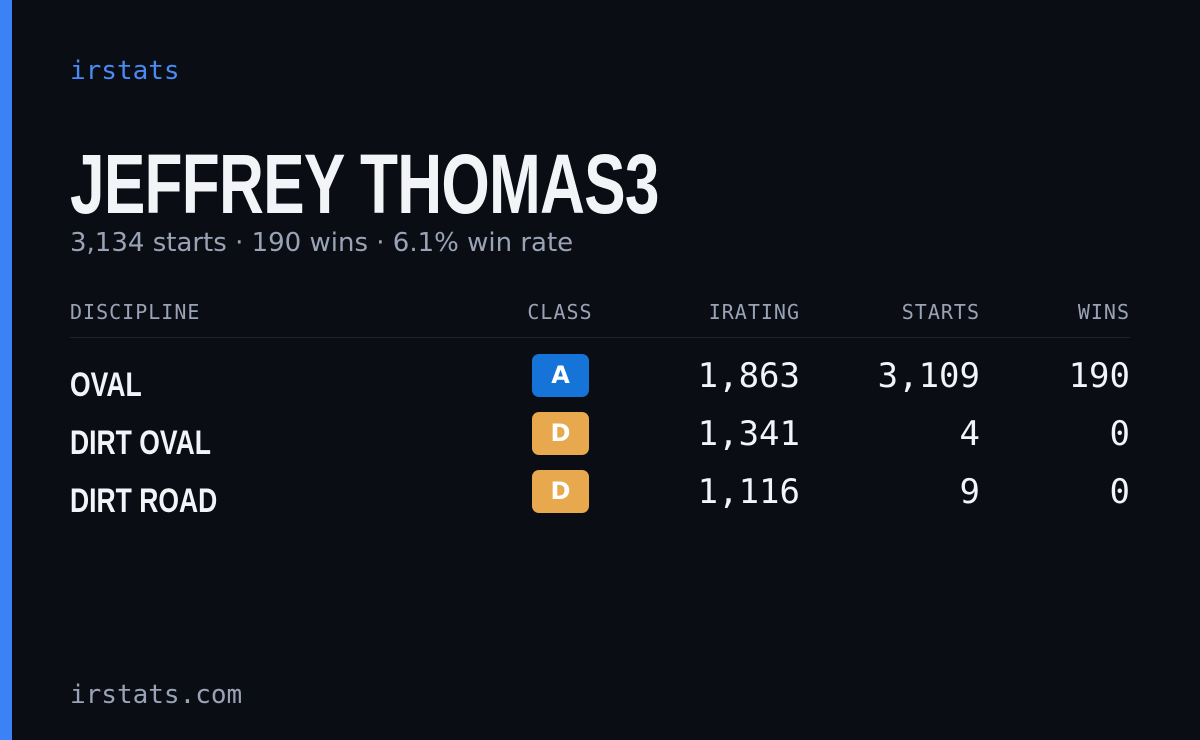  What do you see at coordinates (106, 385) in the screenshot?
I see `discipline: OVAL` at bounding box center [106, 385].